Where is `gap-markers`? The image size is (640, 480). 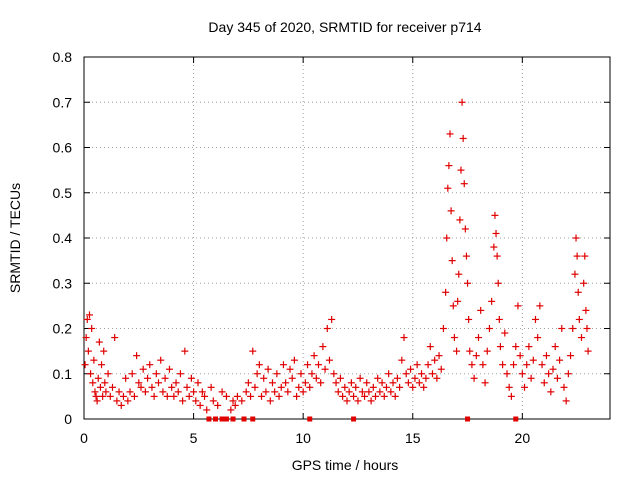
gap-markers is located at coordinates (362, 419).